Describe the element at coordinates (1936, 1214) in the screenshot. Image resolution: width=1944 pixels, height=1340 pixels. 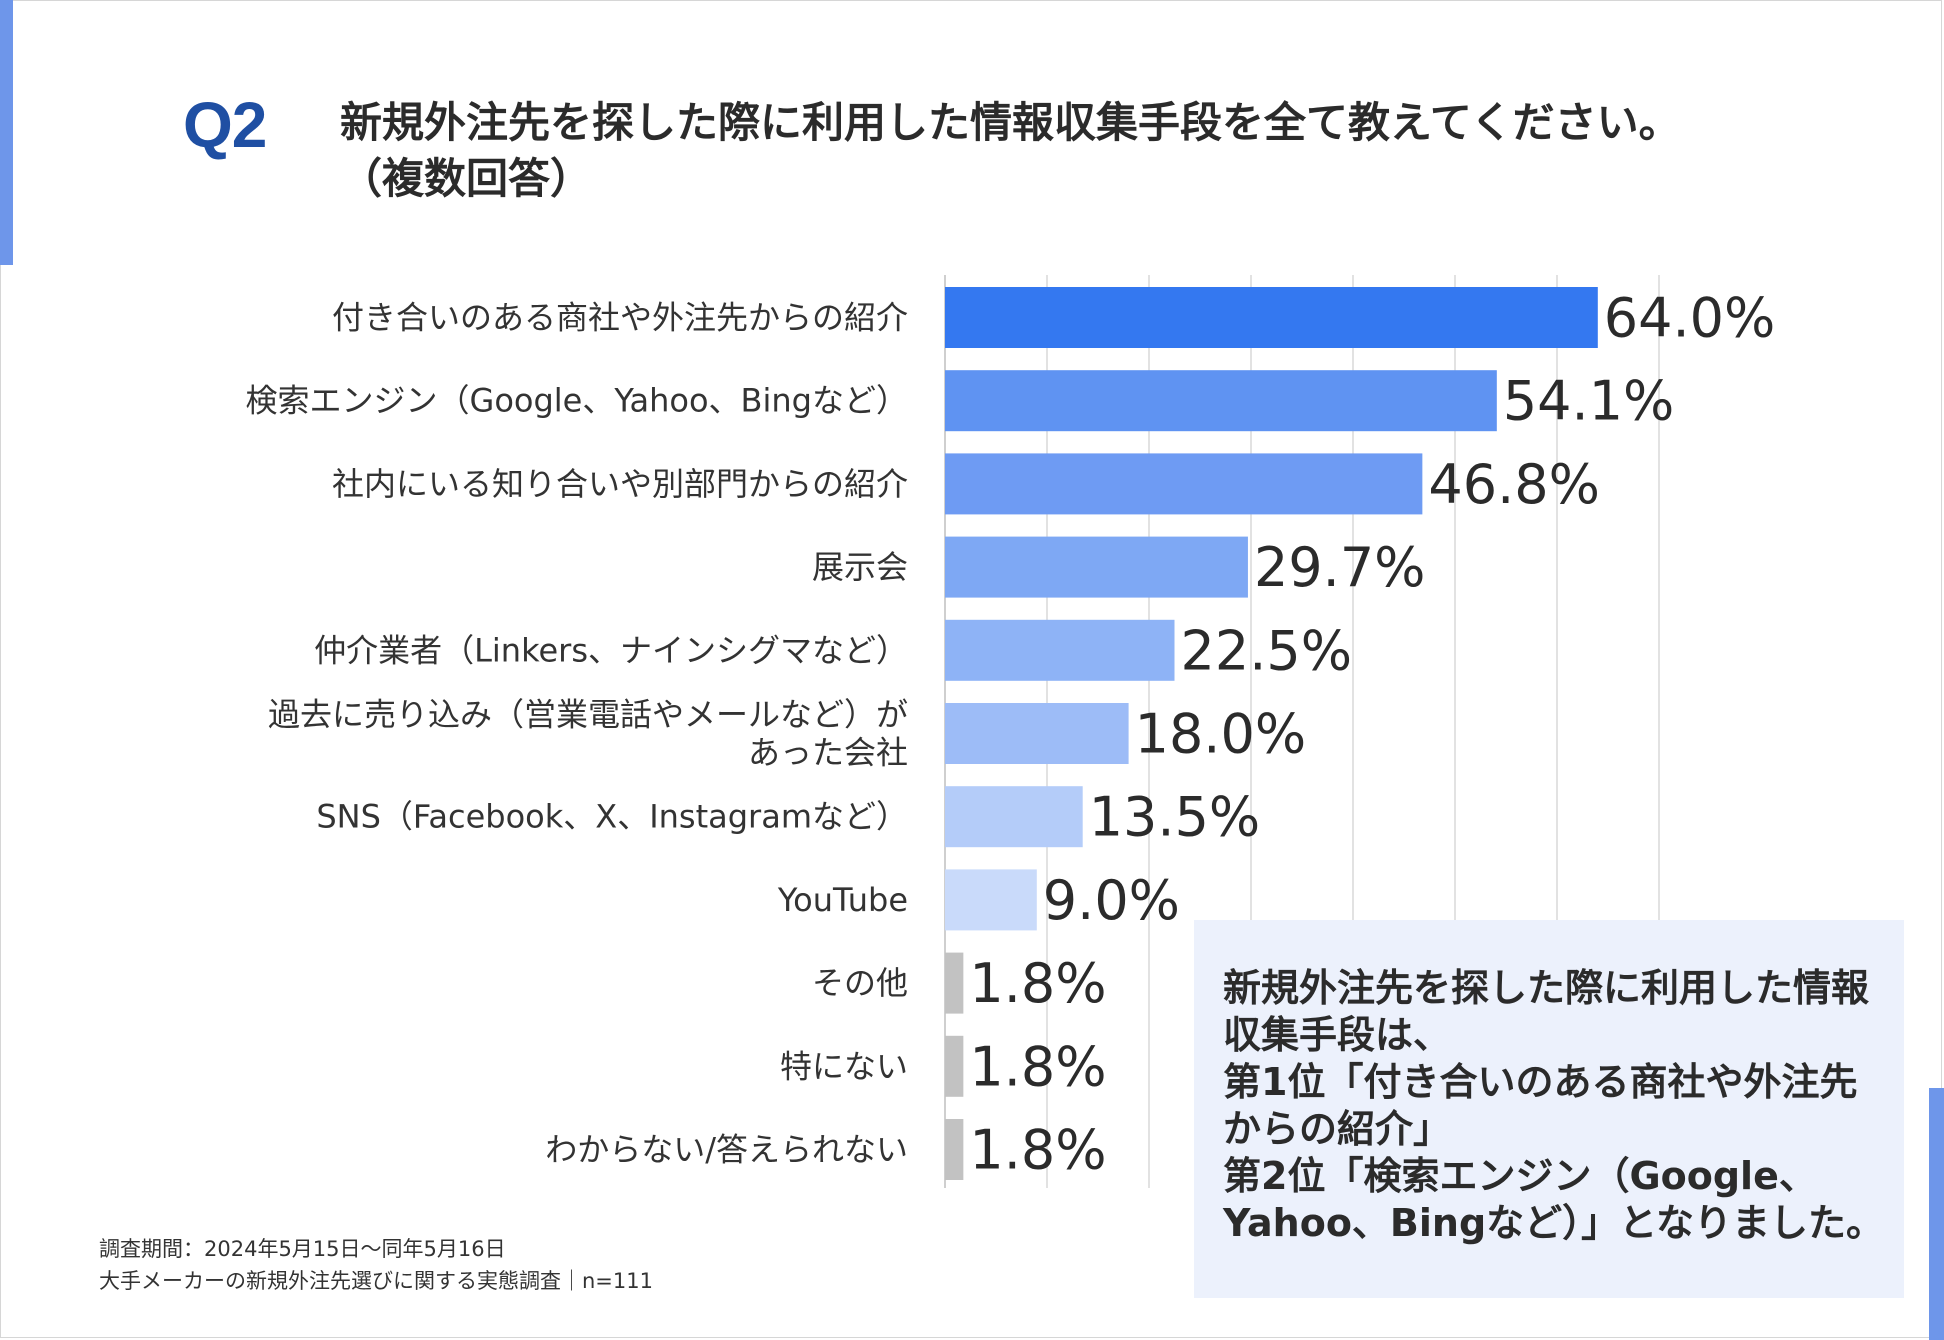
I see `right-accent-bar` at that location.